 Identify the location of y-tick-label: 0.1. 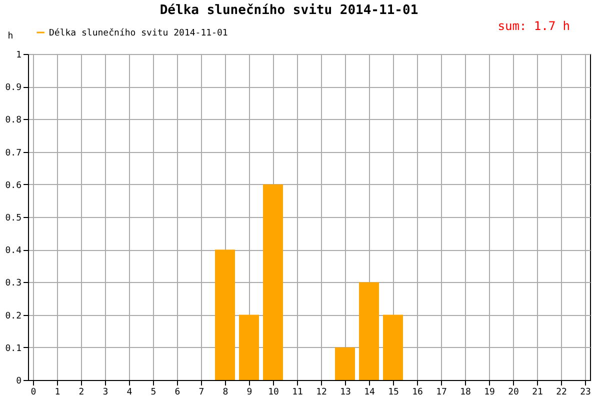
(13, 349).